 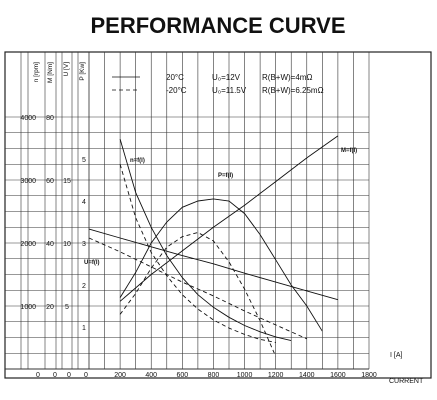 I want to click on x-tick-label: 800, so click(x=214, y=375).